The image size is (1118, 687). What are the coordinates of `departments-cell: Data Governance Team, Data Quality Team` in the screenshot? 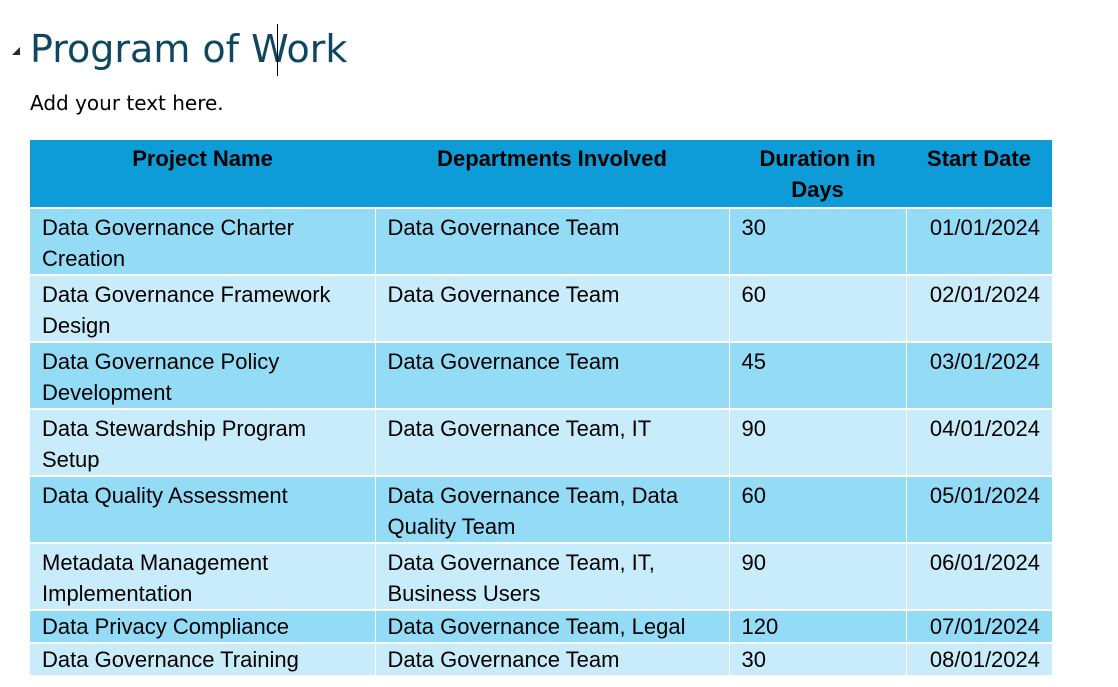 It's located at (551, 509).